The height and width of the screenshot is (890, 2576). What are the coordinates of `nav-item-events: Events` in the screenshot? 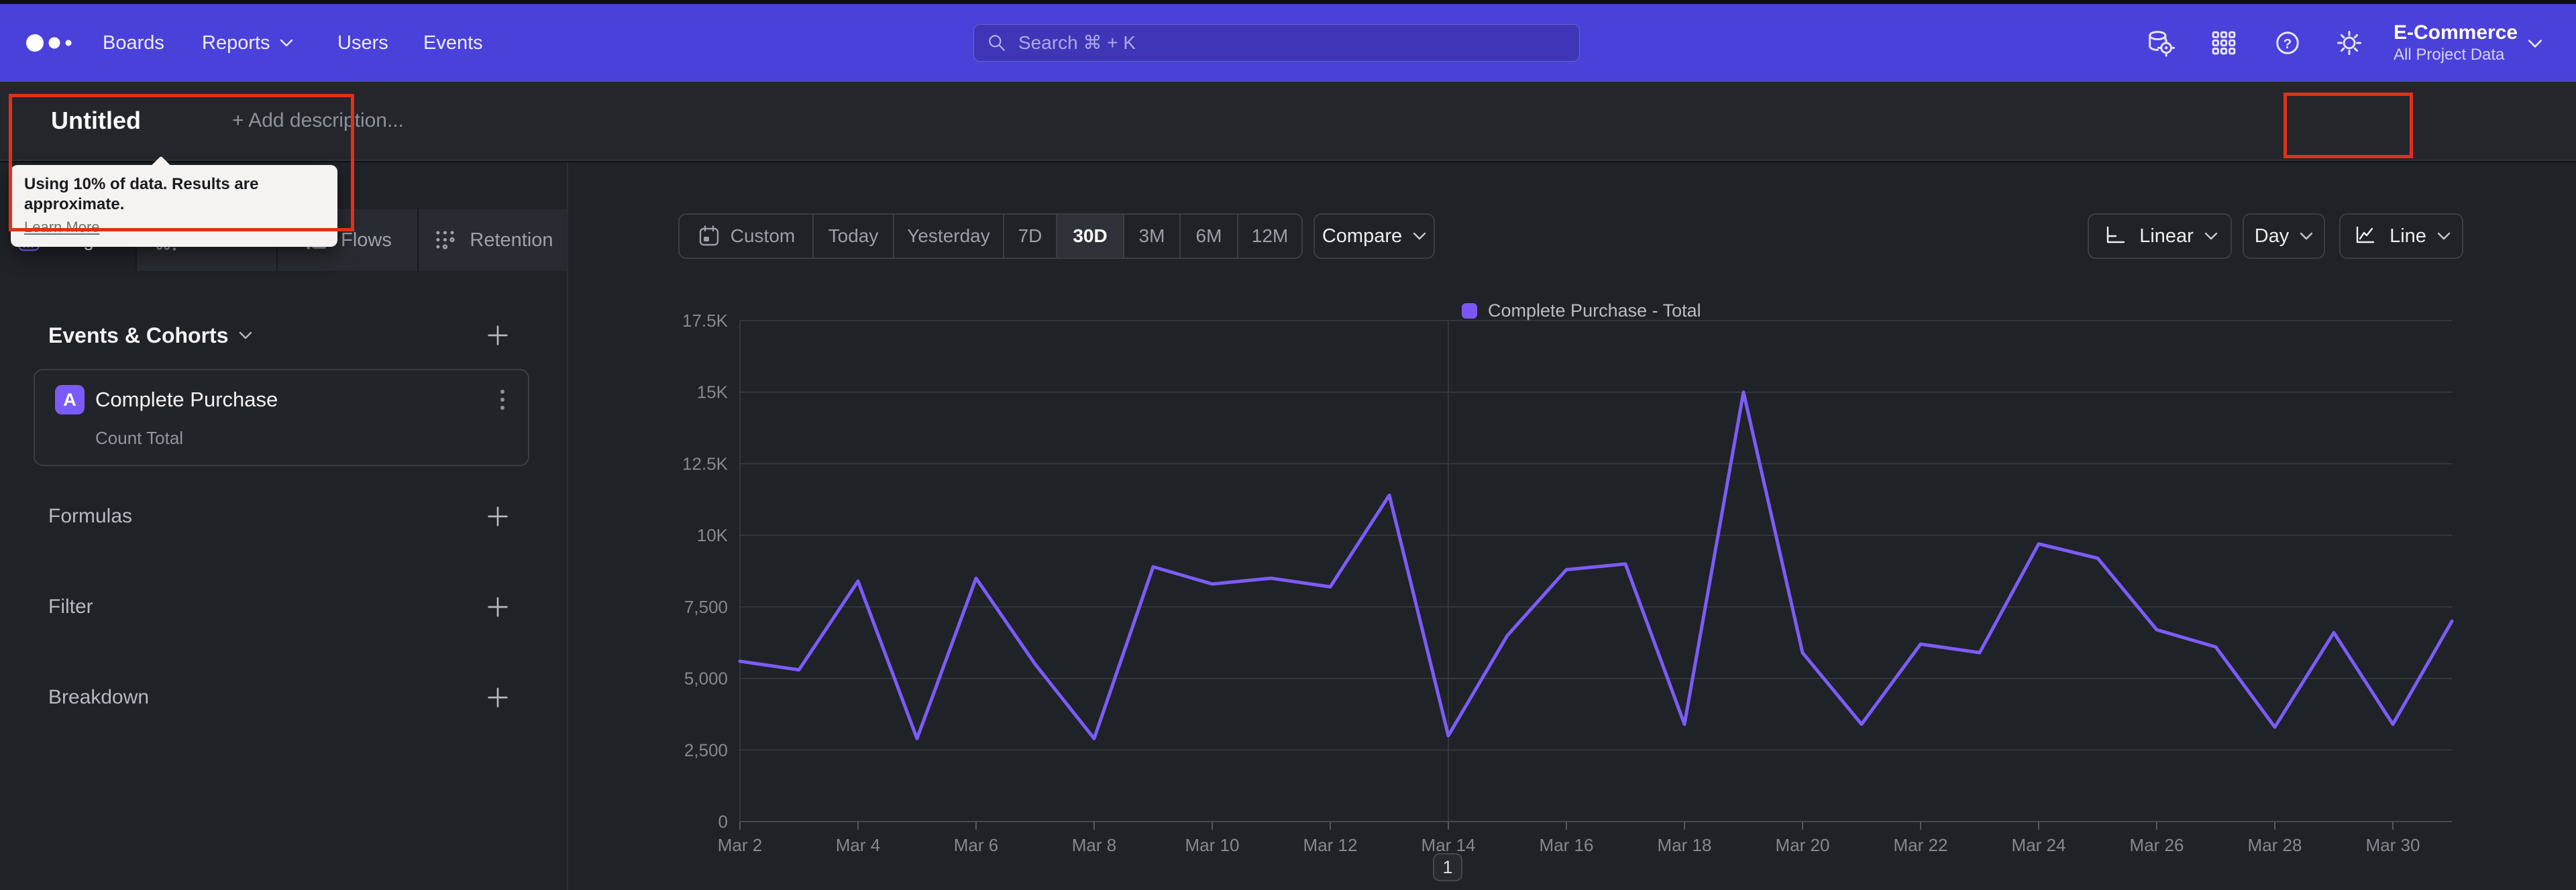 It's located at (453, 43).